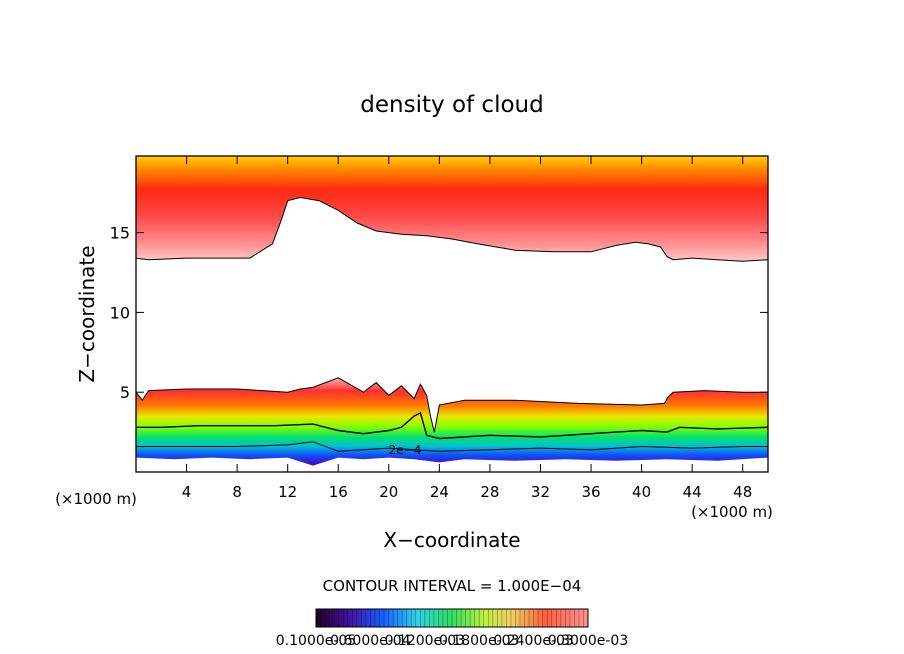 This screenshot has width=904, height=654. Describe the element at coordinates (732, 512) in the screenshot. I see `x-unit-right: (×1000 m)` at that location.